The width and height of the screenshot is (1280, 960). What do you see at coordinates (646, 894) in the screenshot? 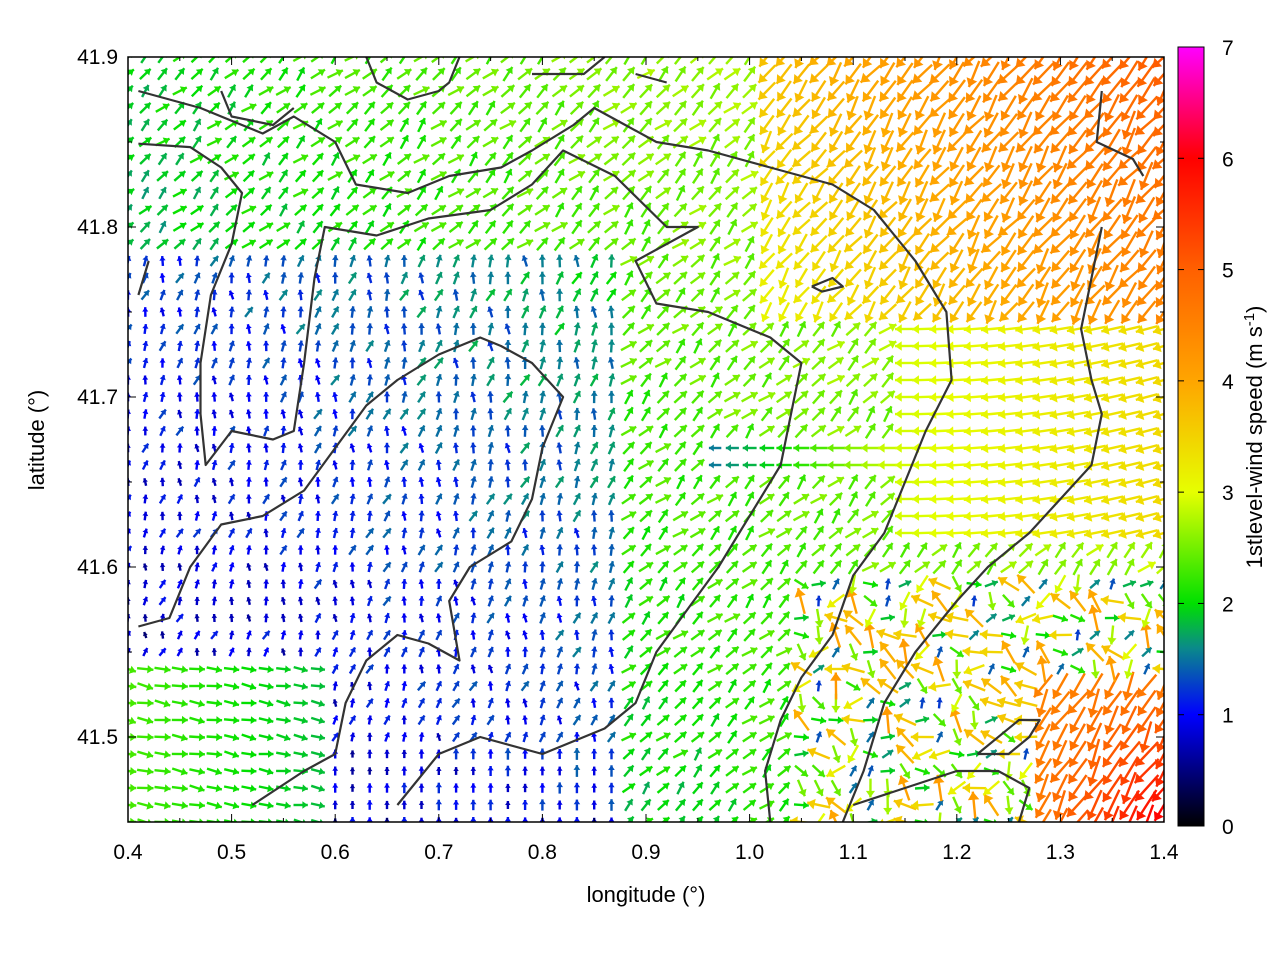
I see `x-axis-label: longitude (°)` at bounding box center [646, 894].